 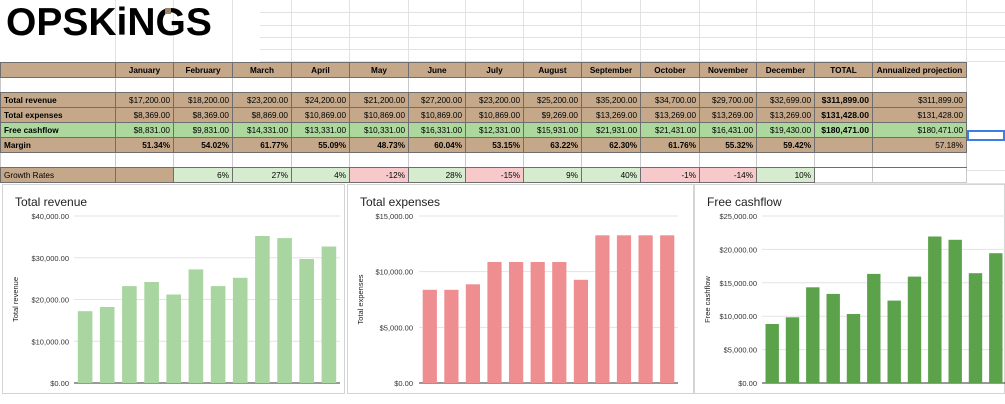 I want to click on row-label: Margin, so click(x=58, y=145).